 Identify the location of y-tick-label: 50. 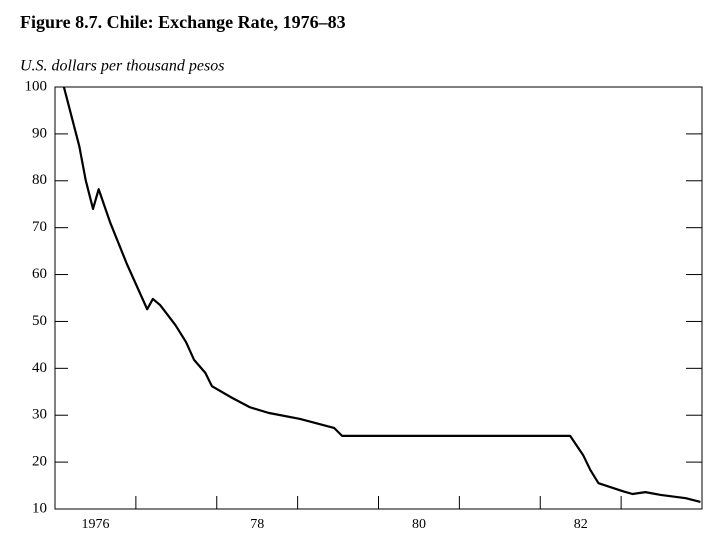
(39, 321).